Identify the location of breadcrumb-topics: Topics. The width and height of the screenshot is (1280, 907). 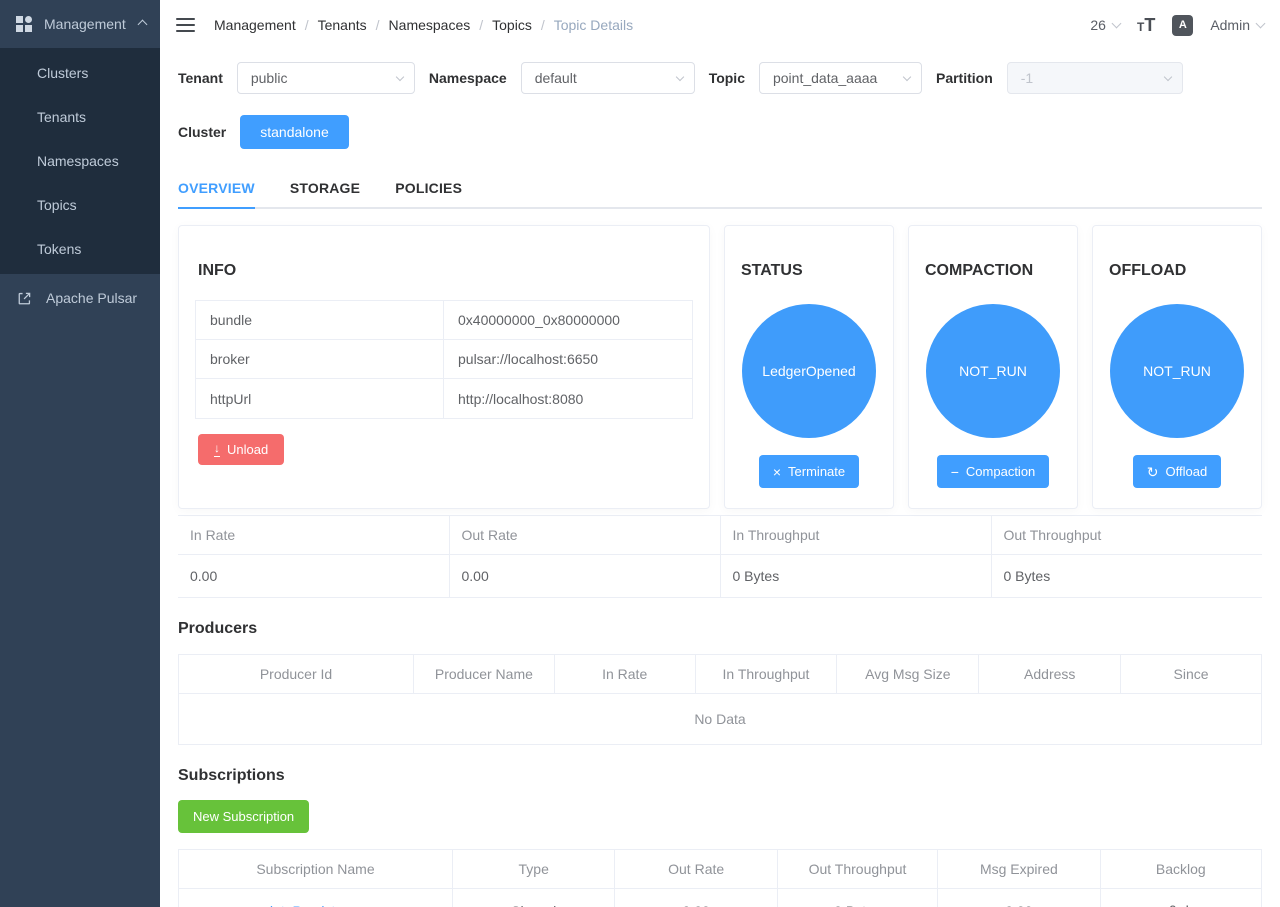
(512, 25).